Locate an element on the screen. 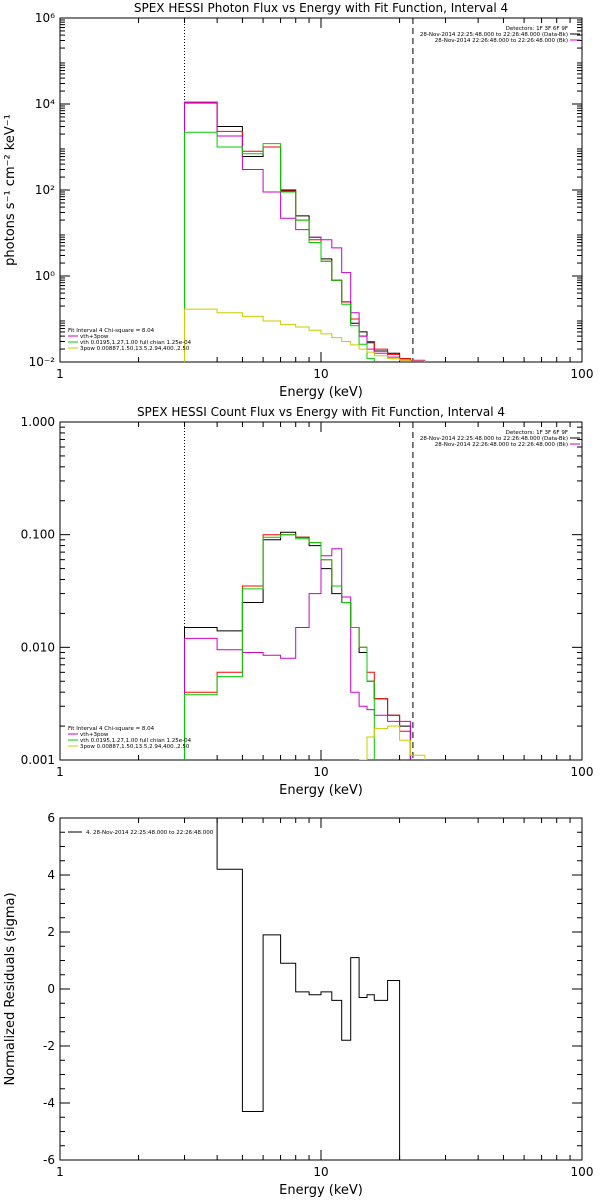 The height and width of the screenshot is (1200, 600). y-tick-label: 10⁻² is located at coordinates (42, 362).